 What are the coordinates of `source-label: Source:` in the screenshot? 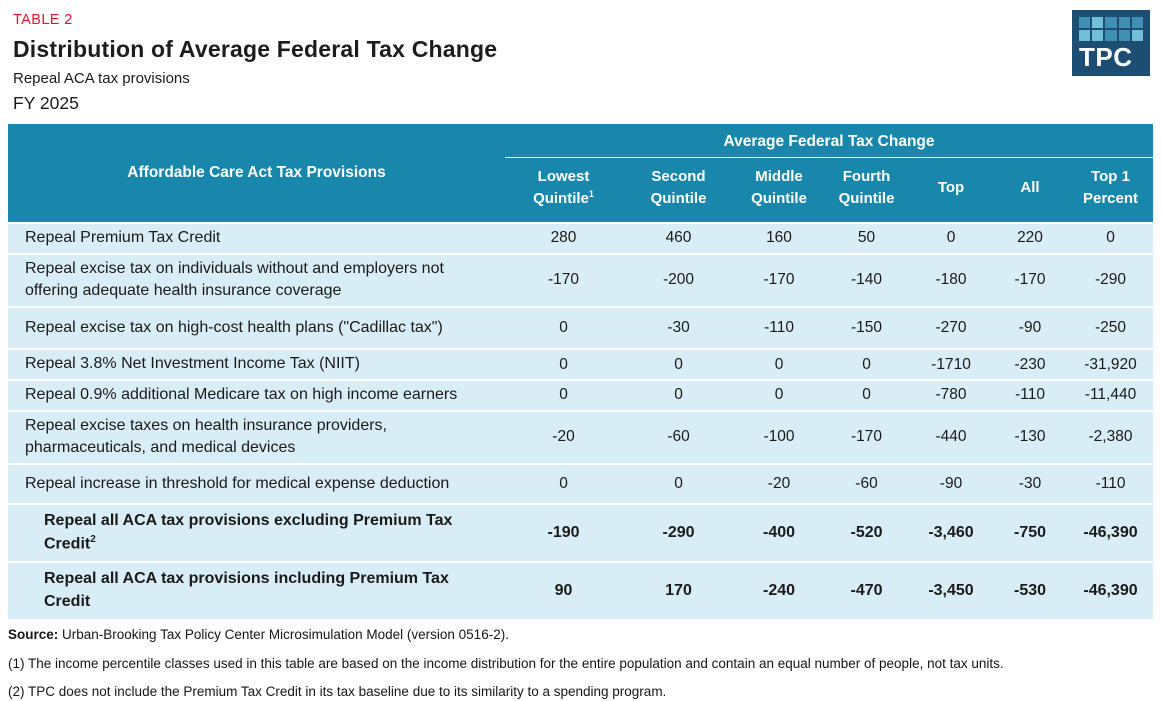 It's located at (33, 635).